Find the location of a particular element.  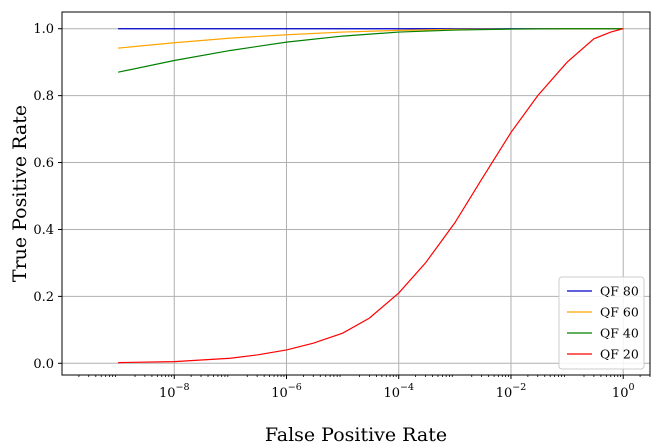

legend: QF 80 QF 60 QF 40 QF 20 is located at coordinates (601, 323).